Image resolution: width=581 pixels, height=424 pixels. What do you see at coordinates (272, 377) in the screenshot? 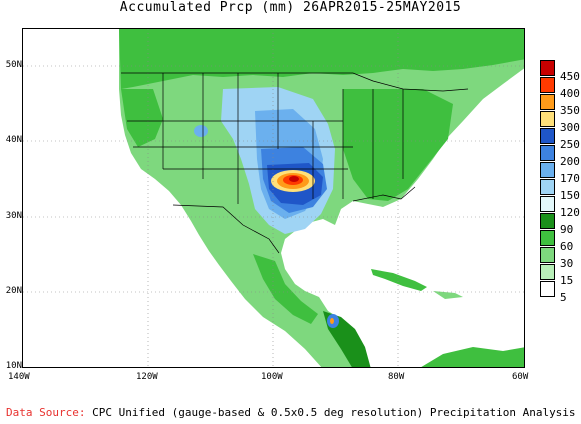
I see `lon-label-100w: 100W` at bounding box center [272, 377].